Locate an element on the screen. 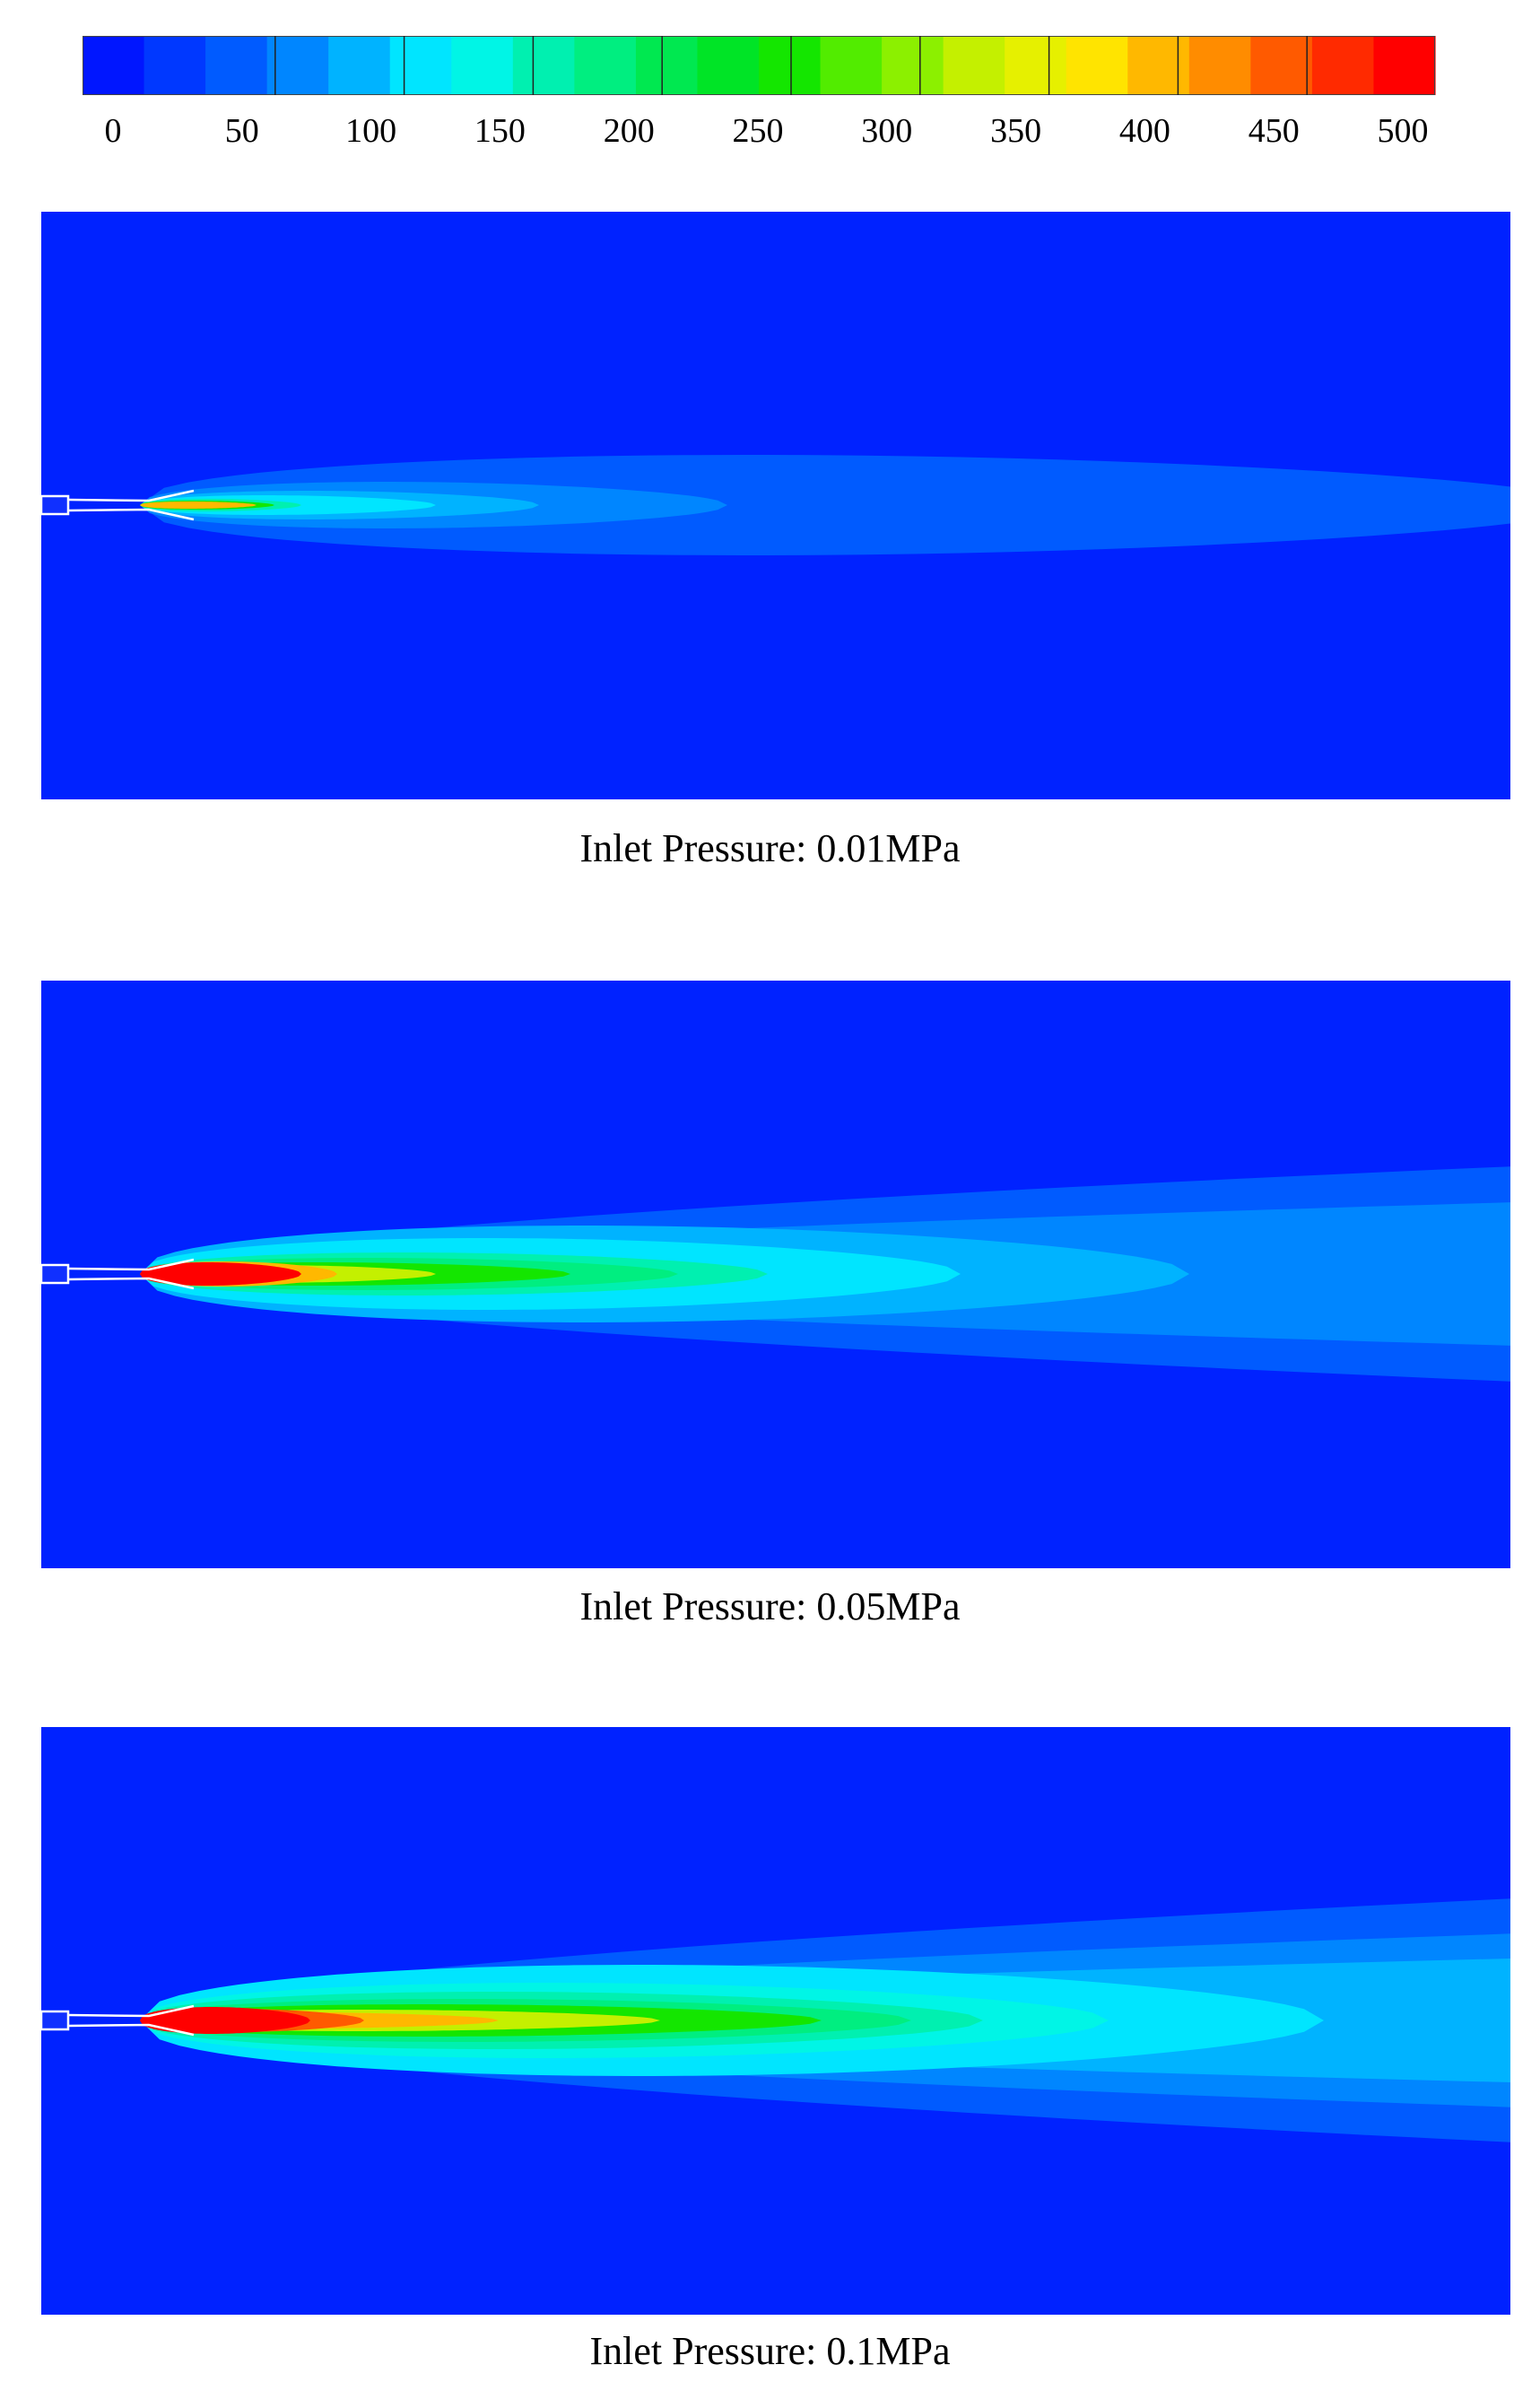 This screenshot has height=2408, width=1540. colorbar-tick-label: 500 is located at coordinates (1403, 131).